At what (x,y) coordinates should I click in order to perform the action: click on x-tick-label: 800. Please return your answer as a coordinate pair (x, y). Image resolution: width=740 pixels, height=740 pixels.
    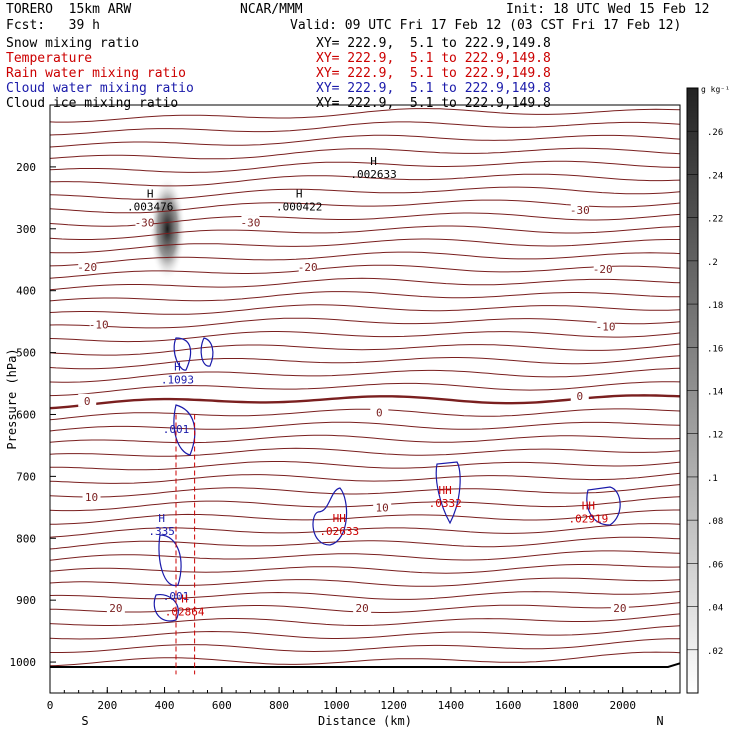
    Looking at the image, I should click on (279, 705).